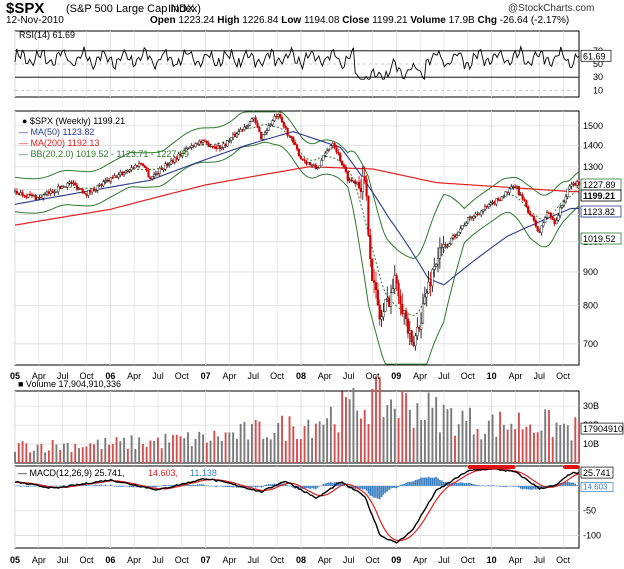  I want to click on x-tick-label: 10, so click(492, 376).